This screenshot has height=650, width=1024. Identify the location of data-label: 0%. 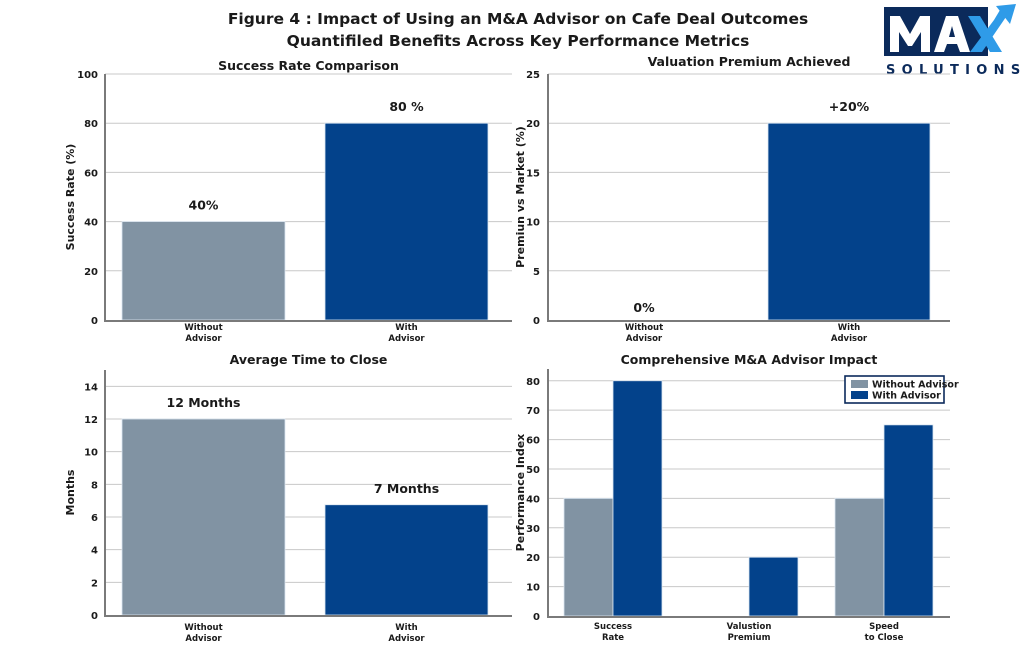
(644, 307).